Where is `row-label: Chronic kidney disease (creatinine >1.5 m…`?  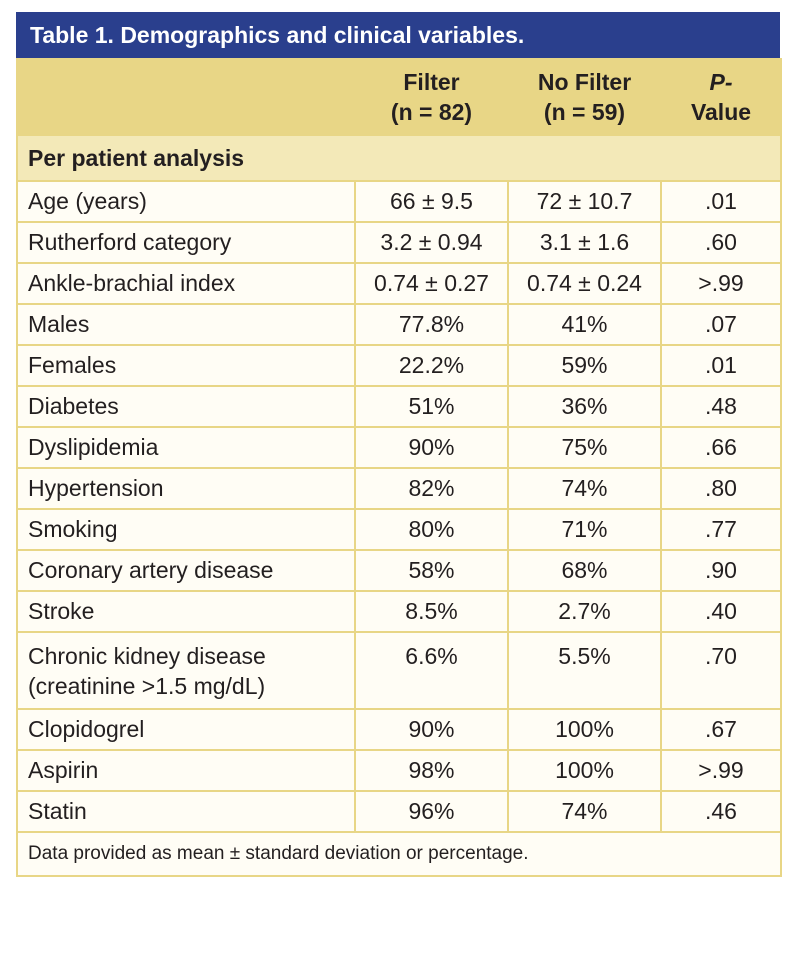 row-label: Chronic kidney disease (creatinine >1.5 m… is located at coordinates (186, 670).